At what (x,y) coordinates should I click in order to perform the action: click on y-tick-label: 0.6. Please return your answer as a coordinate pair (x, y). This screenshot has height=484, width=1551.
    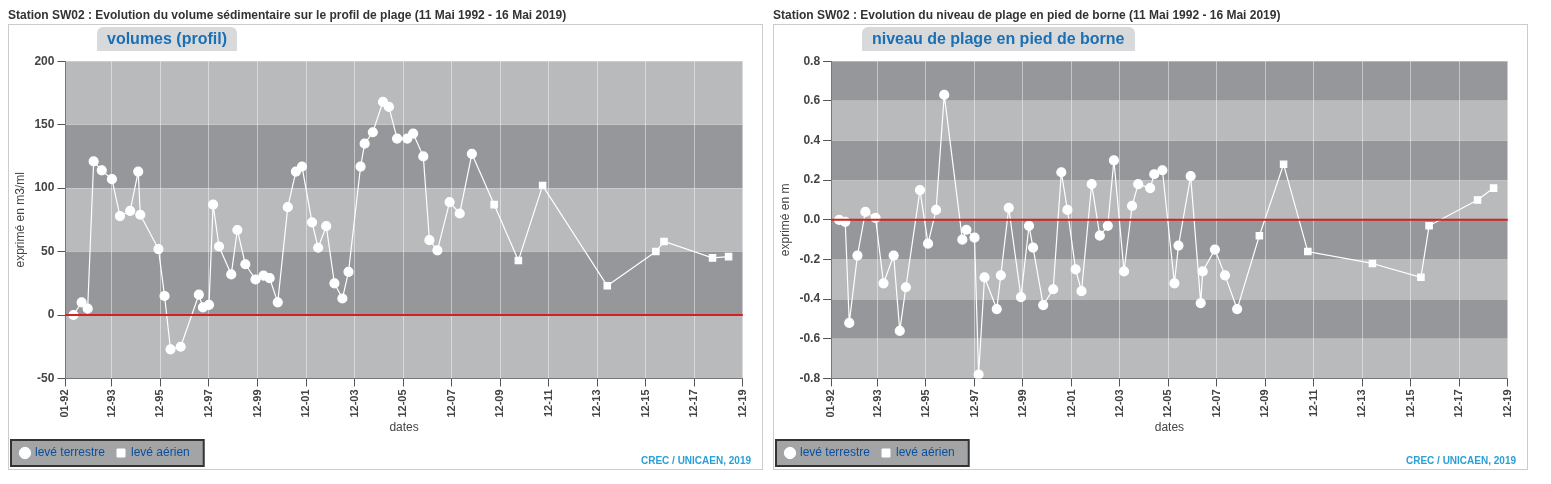
    Looking at the image, I should click on (812, 100).